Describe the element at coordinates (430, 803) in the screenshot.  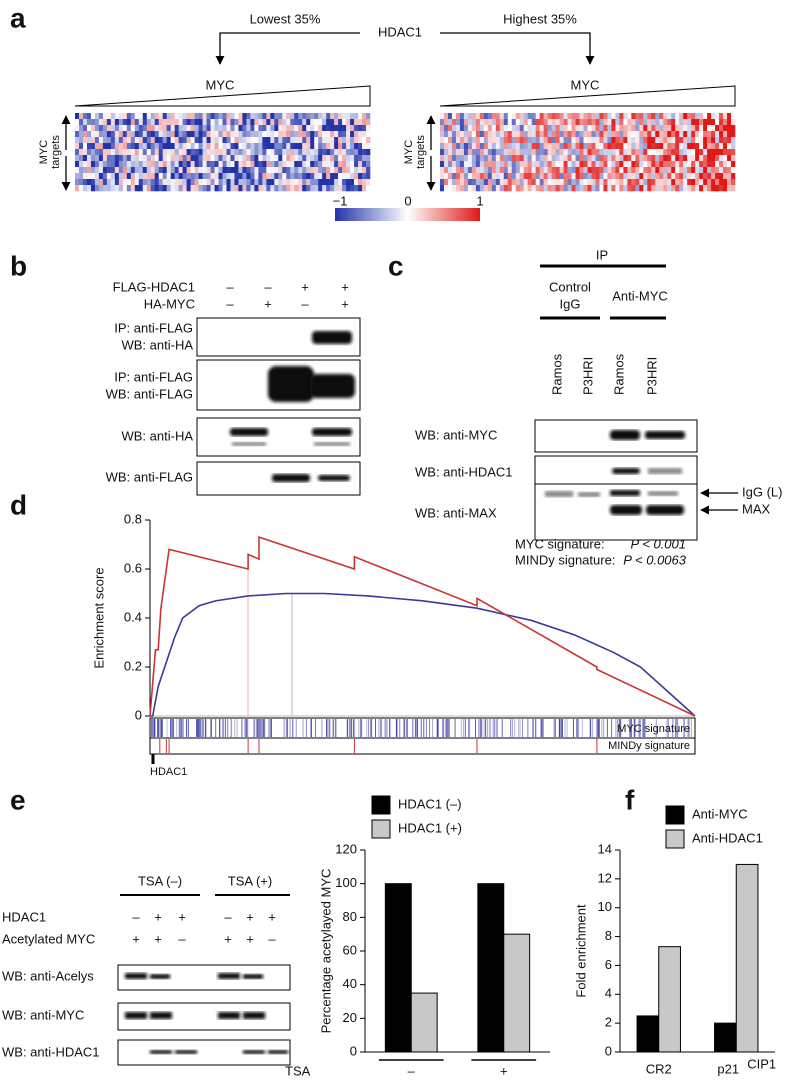
I see `legend-label: HDAC1 (–)` at that location.